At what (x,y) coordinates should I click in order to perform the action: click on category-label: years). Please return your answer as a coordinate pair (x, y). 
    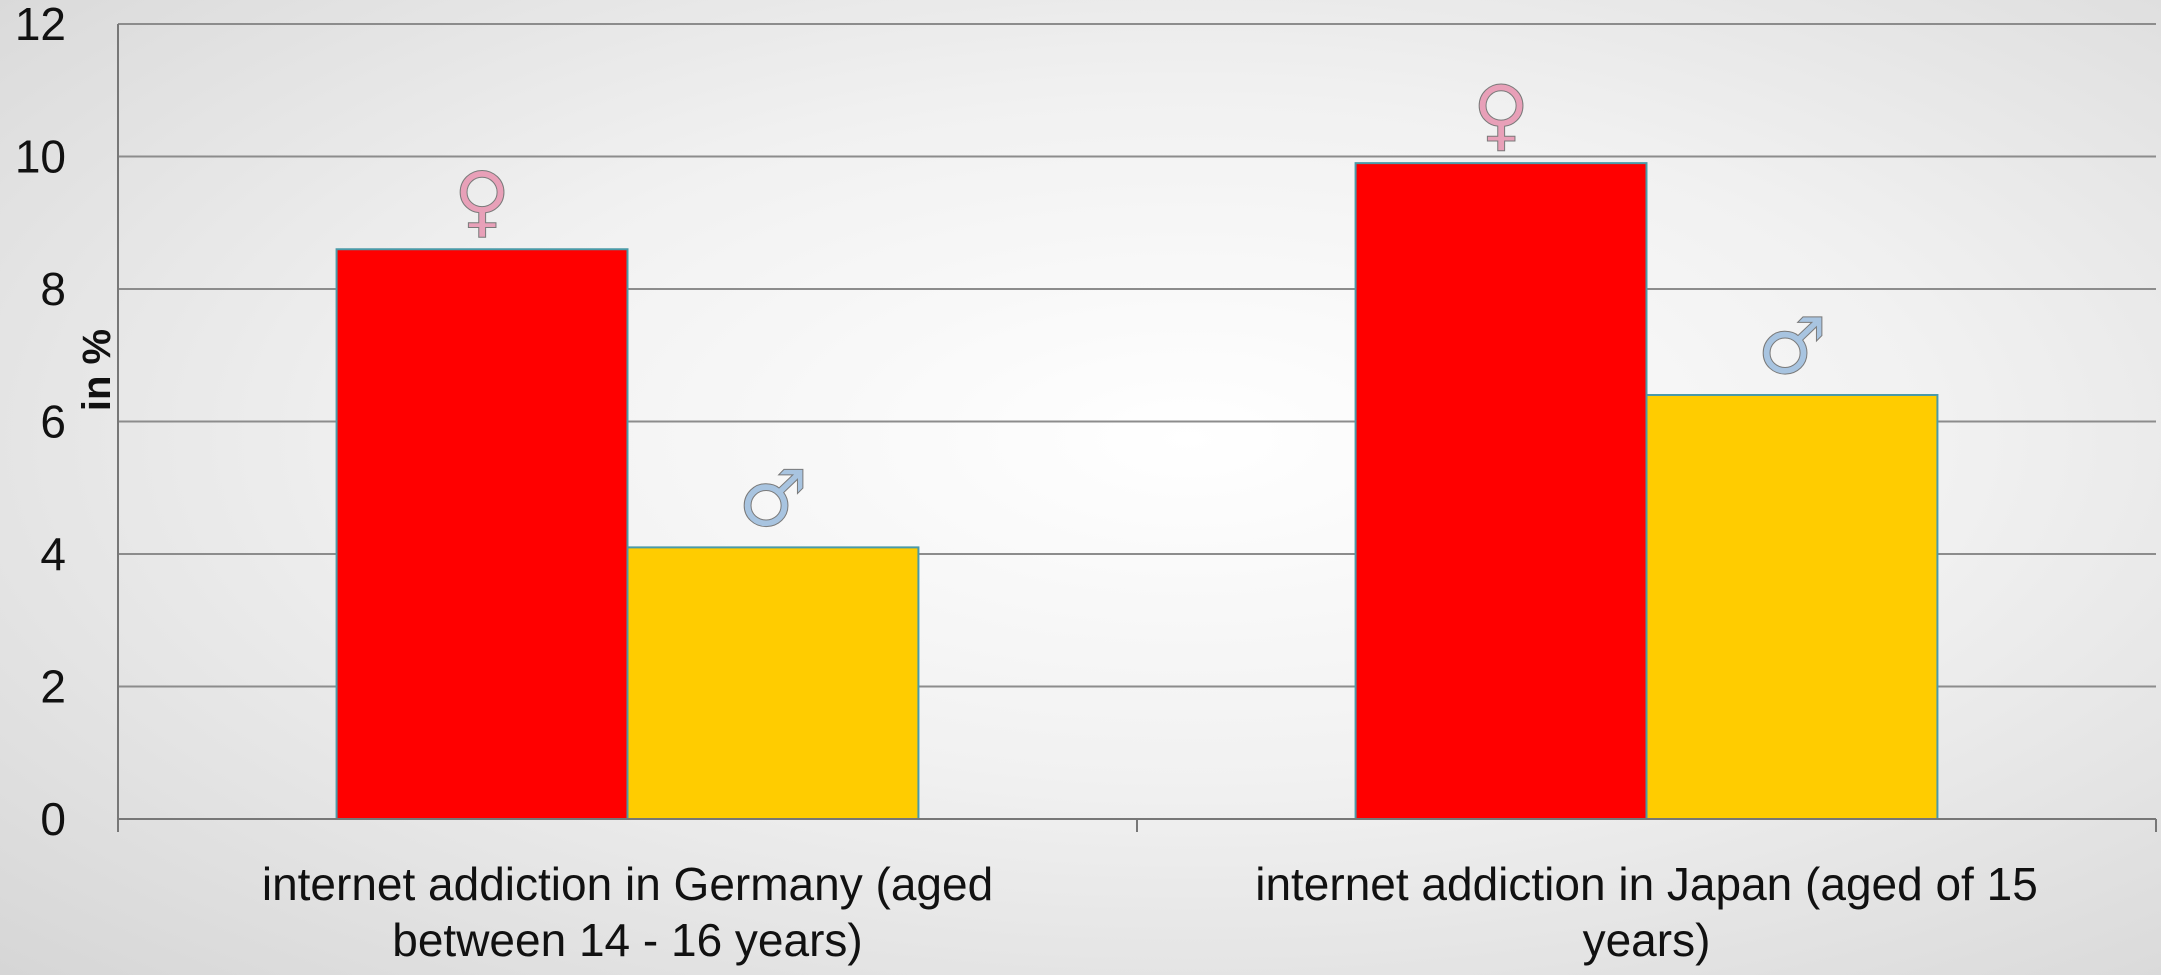
    Looking at the image, I should click on (1647, 940).